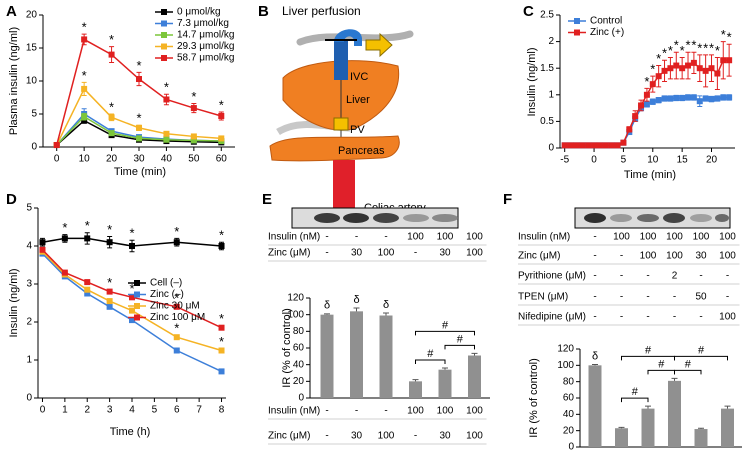 Image resolution: width=746 pixels, height=465 pixels. I want to click on x-tick-label: 5, so click(624, 160).